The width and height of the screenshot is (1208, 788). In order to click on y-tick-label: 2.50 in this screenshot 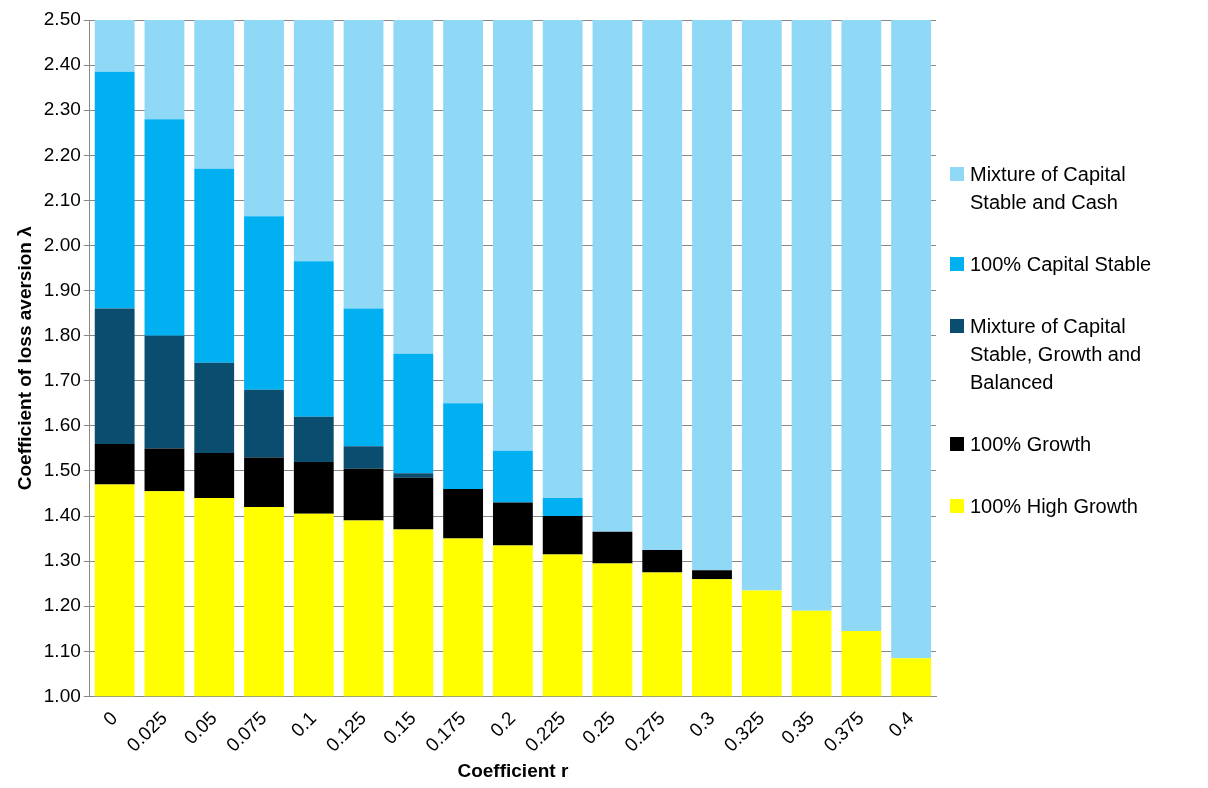, I will do `click(62, 19)`.